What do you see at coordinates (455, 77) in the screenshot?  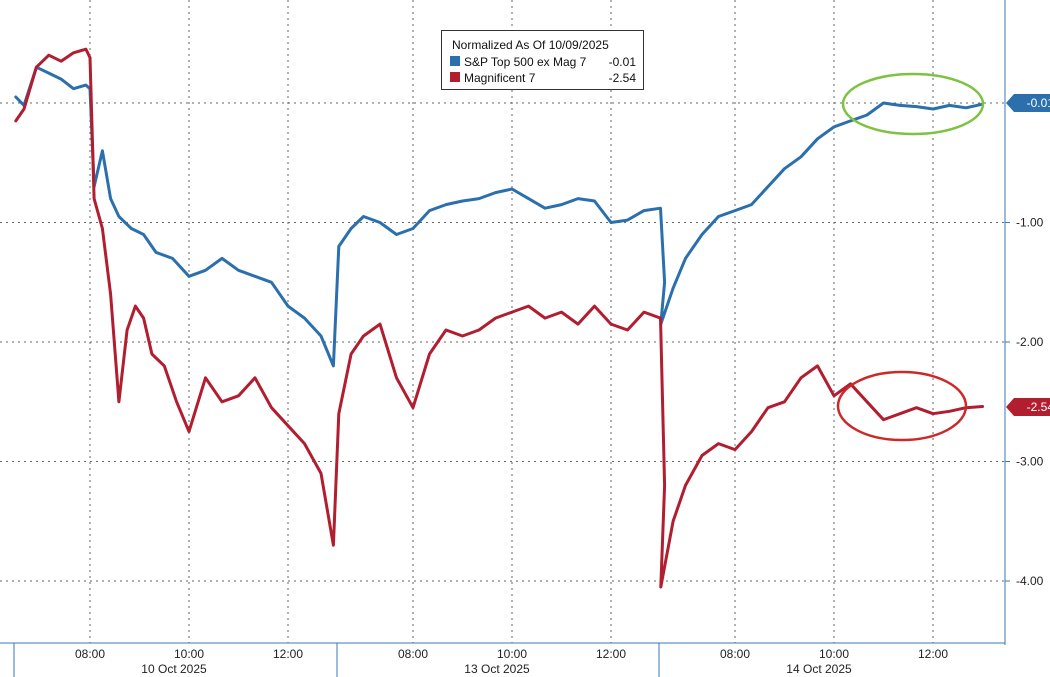 I see `legend-swatch-mag7` at bounding box center [455, 77].